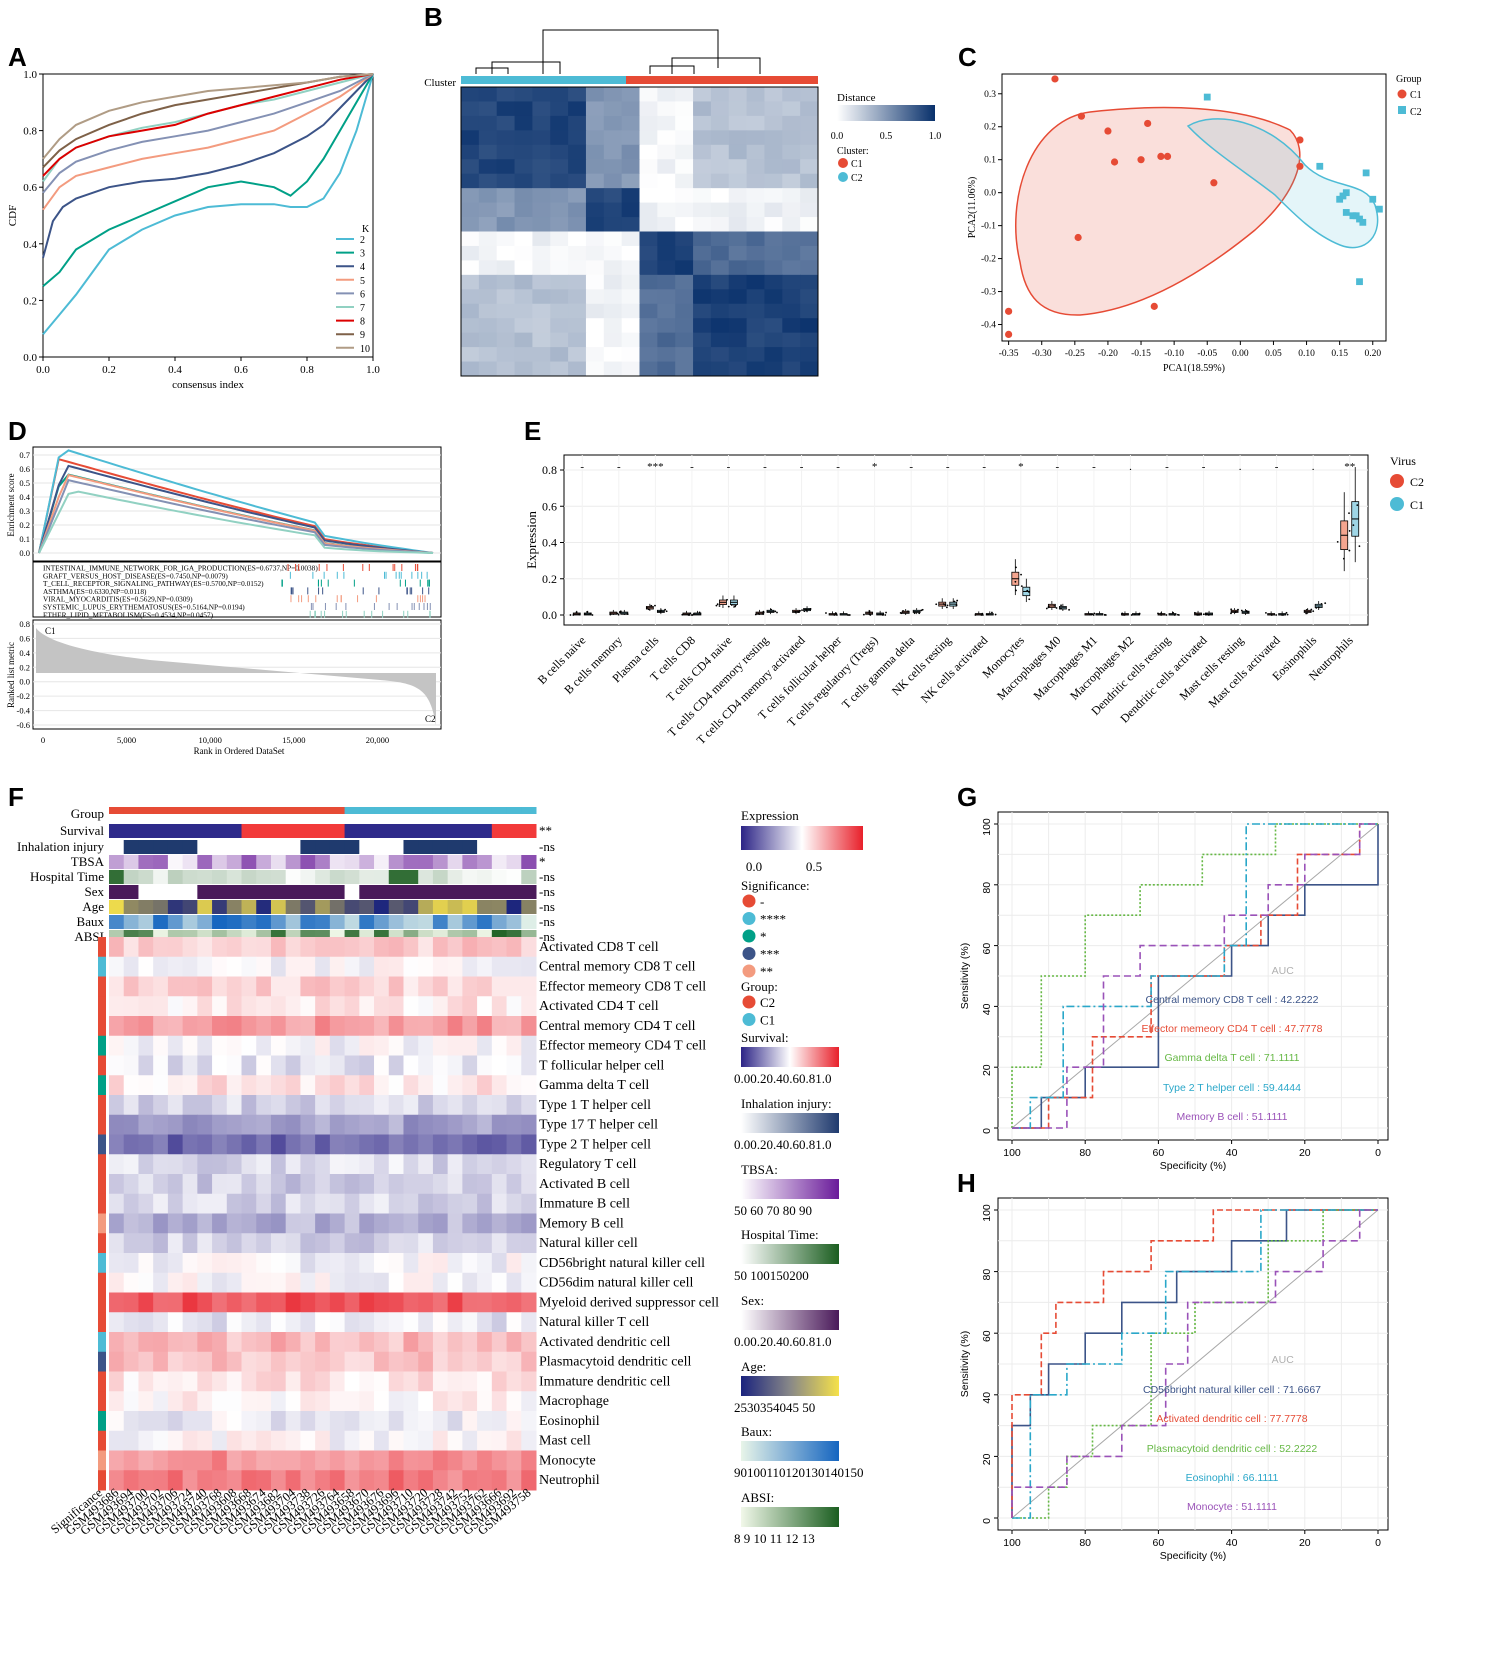  Describe the element at coordinates (1397, 504) in the screenshot. I see `e-legend-swatch` at that location.